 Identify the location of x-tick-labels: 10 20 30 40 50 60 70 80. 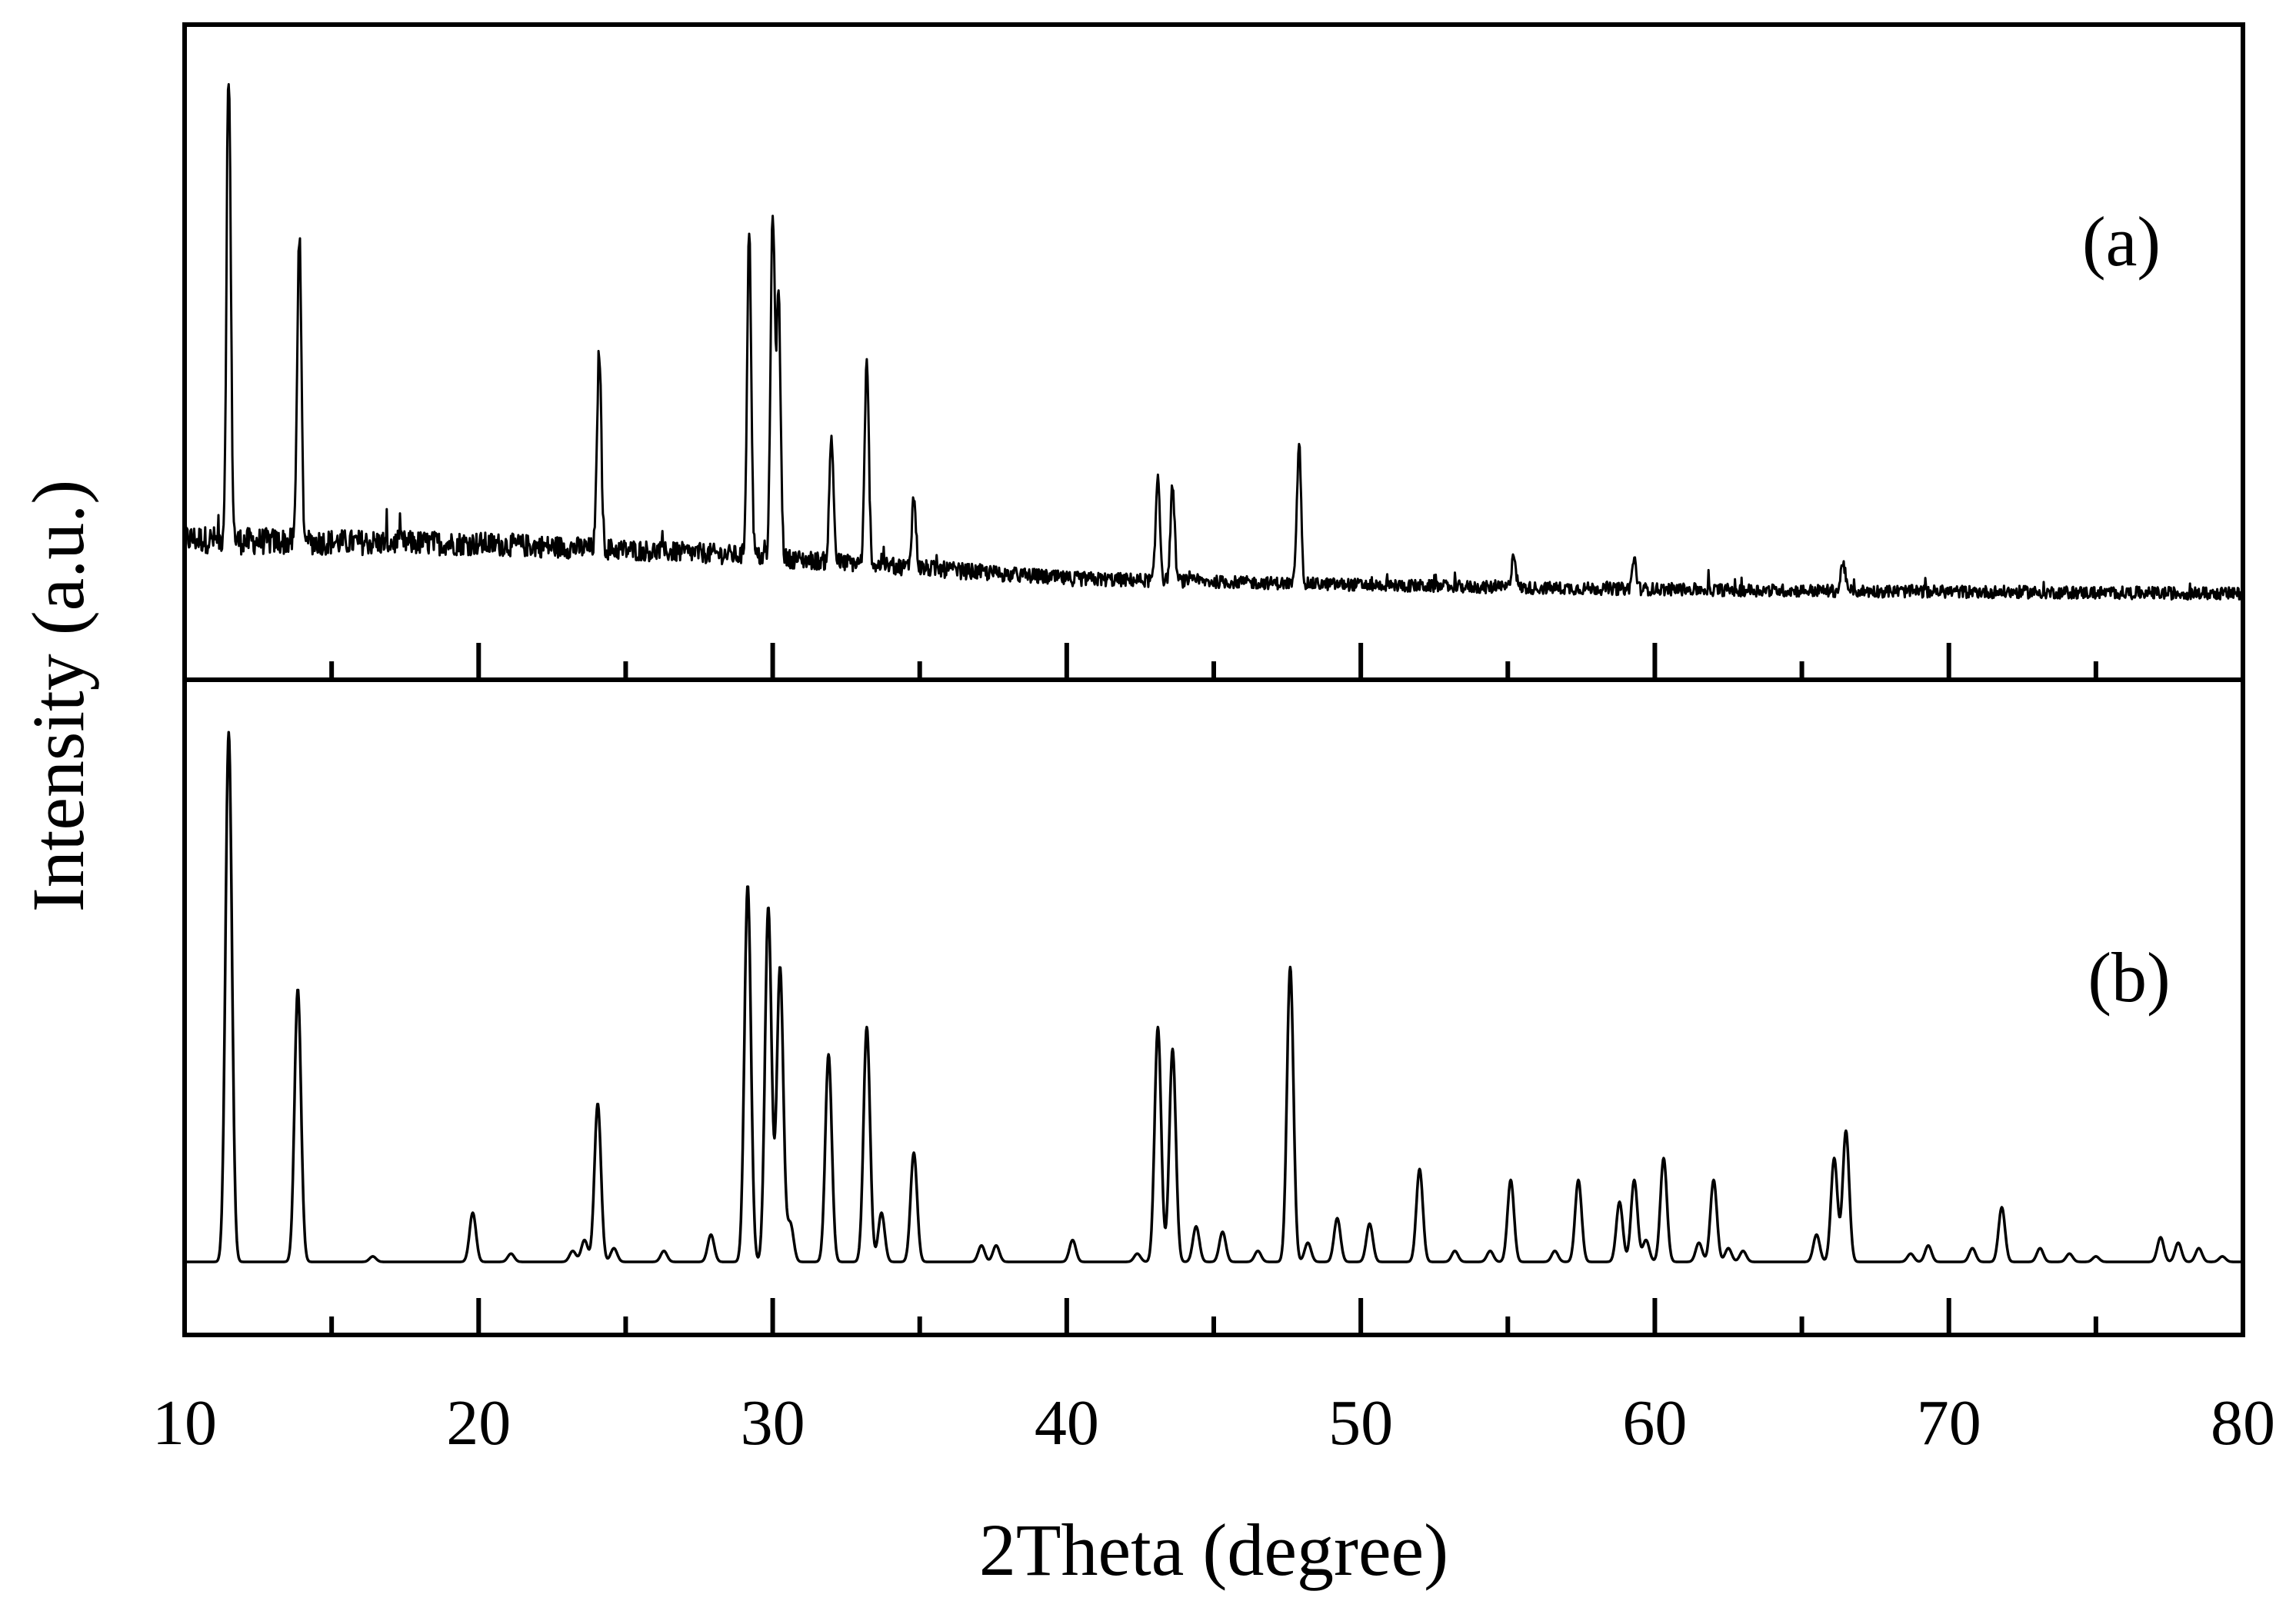
(1213, 1423).